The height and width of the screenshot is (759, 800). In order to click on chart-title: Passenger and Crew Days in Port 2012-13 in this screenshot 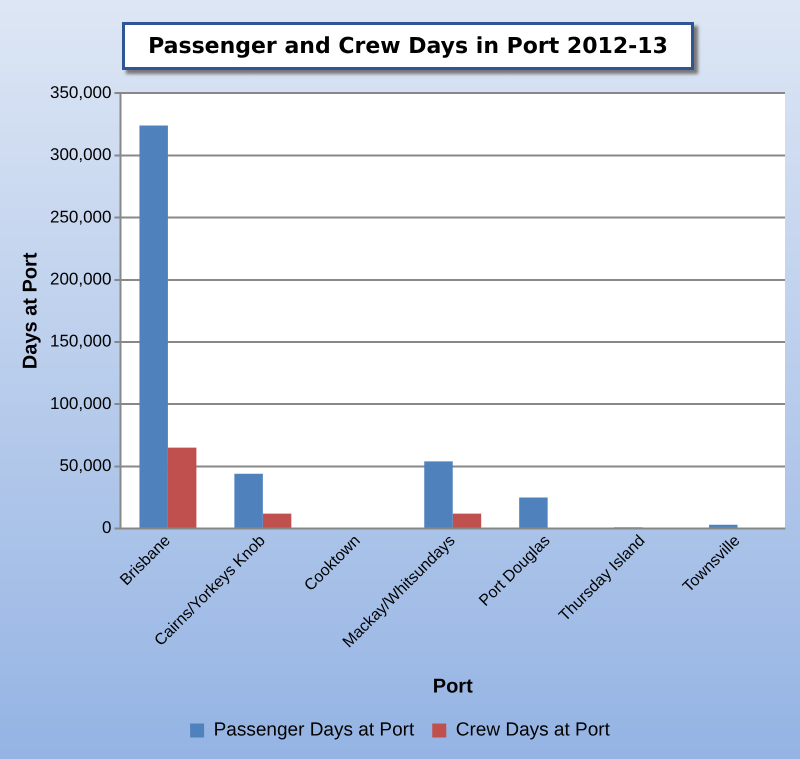, I will do `click(408, 46)`.